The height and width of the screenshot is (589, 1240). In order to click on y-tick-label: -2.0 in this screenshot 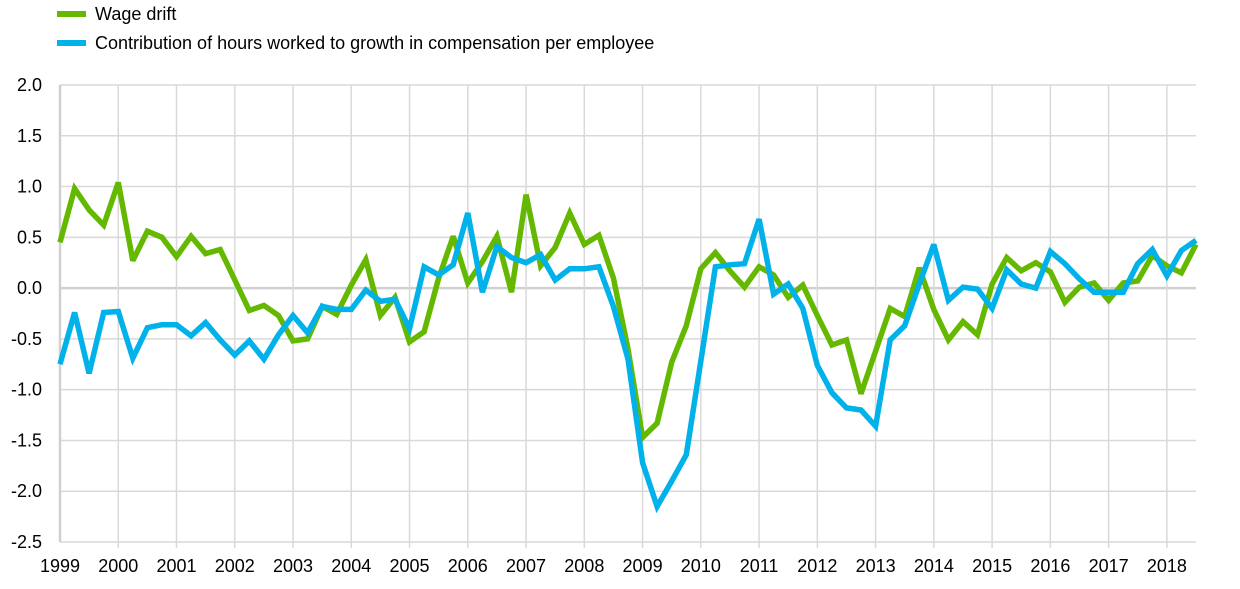, I will do `click(26, 491)`.